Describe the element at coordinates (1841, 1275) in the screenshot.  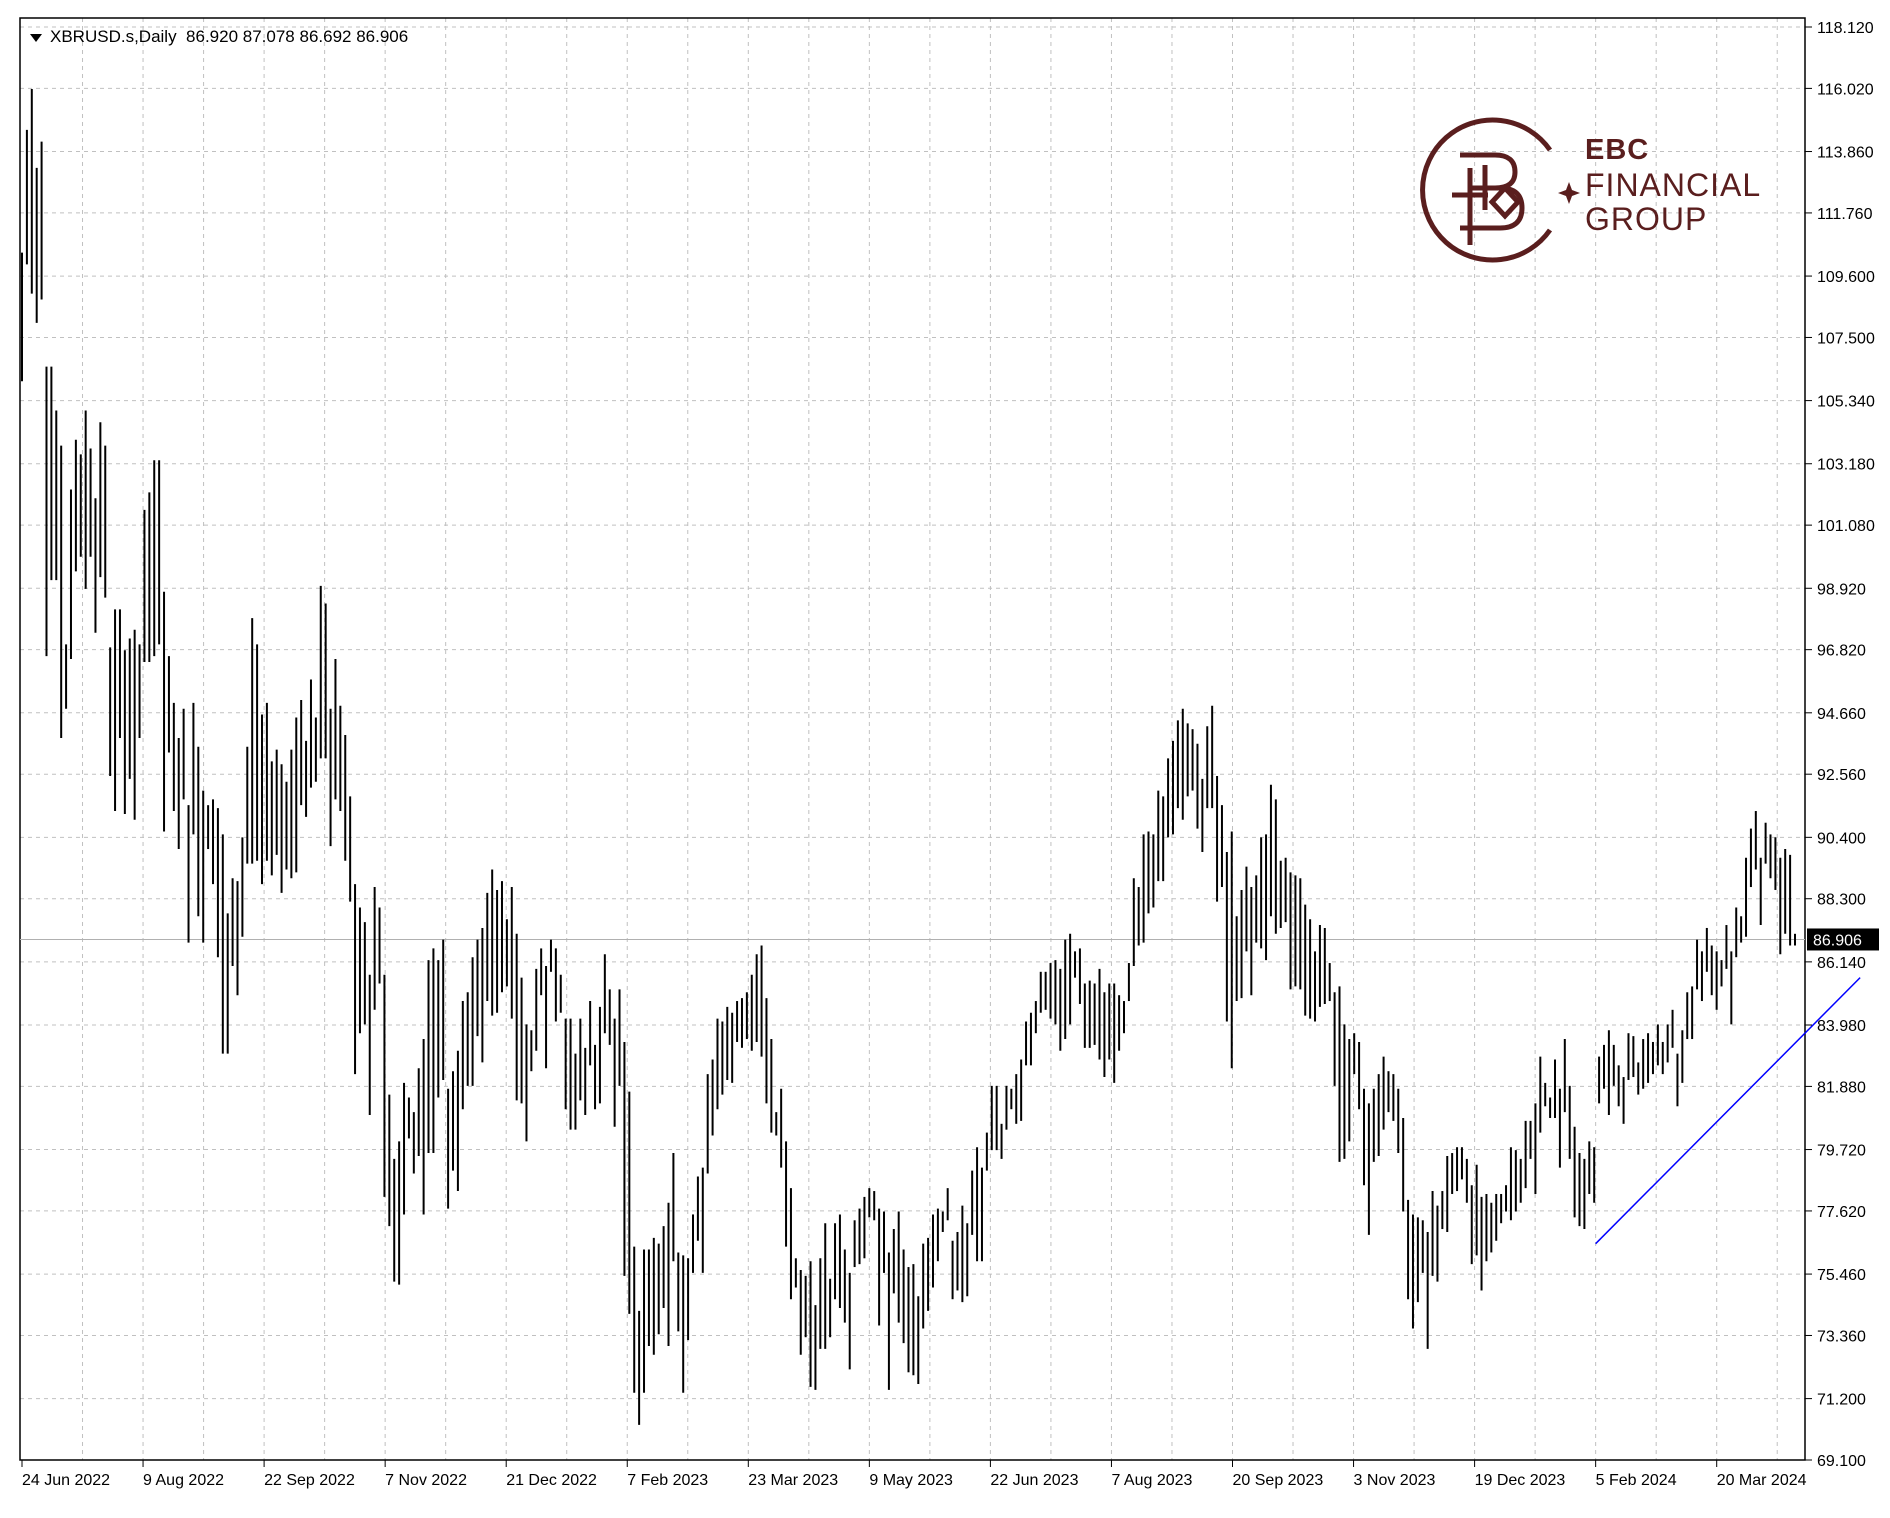
I see `y-tick-label: 75.460` at that location.